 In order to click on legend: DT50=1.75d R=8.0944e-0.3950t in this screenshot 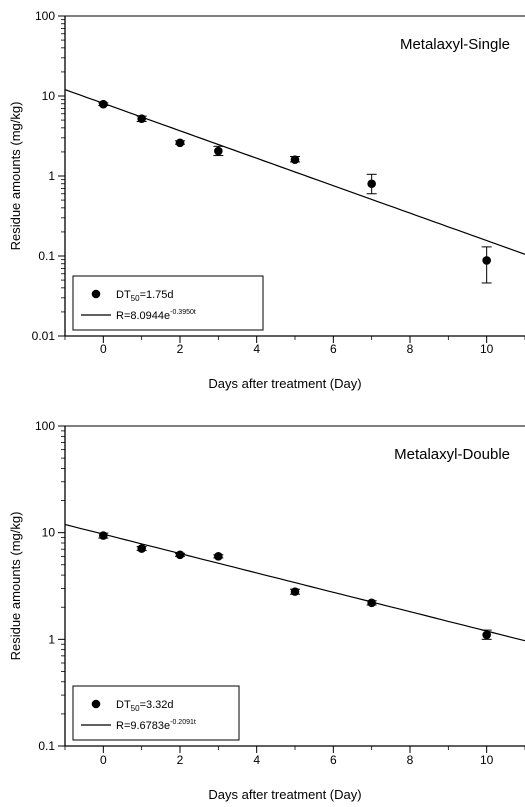, I will do `click(168, 303)`.